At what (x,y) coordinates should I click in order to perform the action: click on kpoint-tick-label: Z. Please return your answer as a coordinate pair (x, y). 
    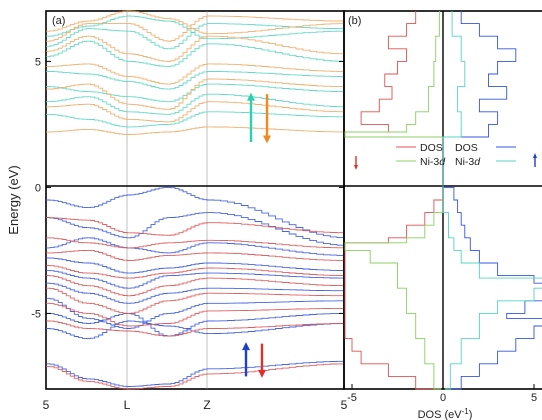
    Looking at the image, I should click on (206, 405).